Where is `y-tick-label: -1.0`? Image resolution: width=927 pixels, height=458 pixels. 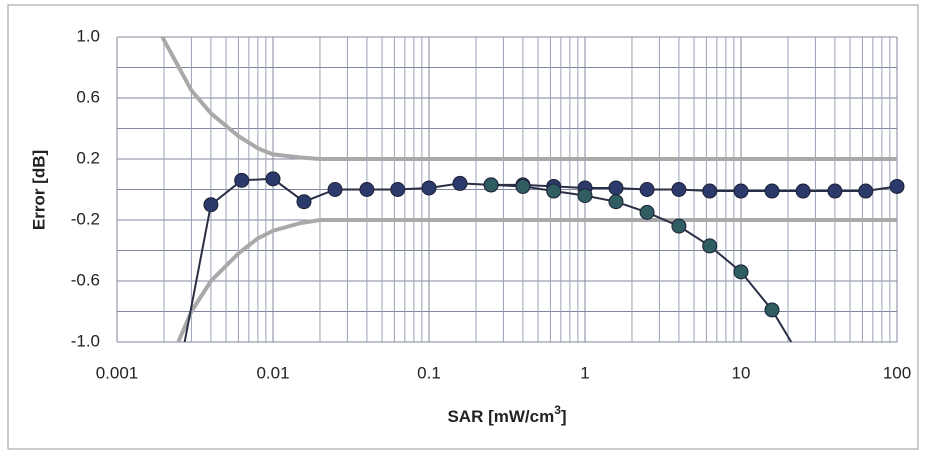 y-tick-label: -1.0 is located at coordinates (85, 340).